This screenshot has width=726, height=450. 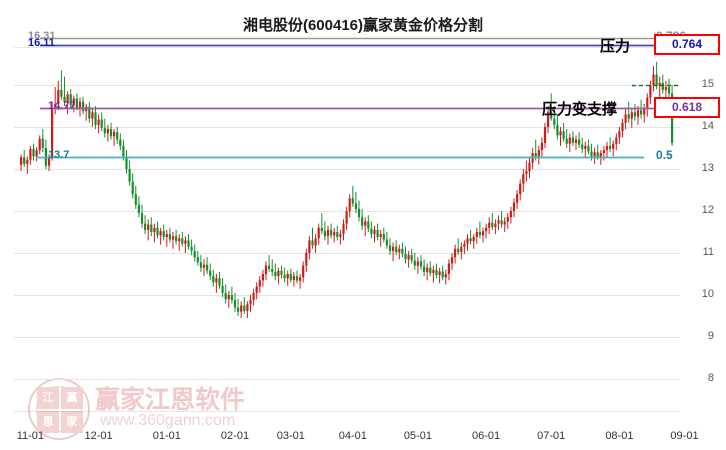 I want to click on y-axis-tick-label: 15, so click(x=707, y=84).